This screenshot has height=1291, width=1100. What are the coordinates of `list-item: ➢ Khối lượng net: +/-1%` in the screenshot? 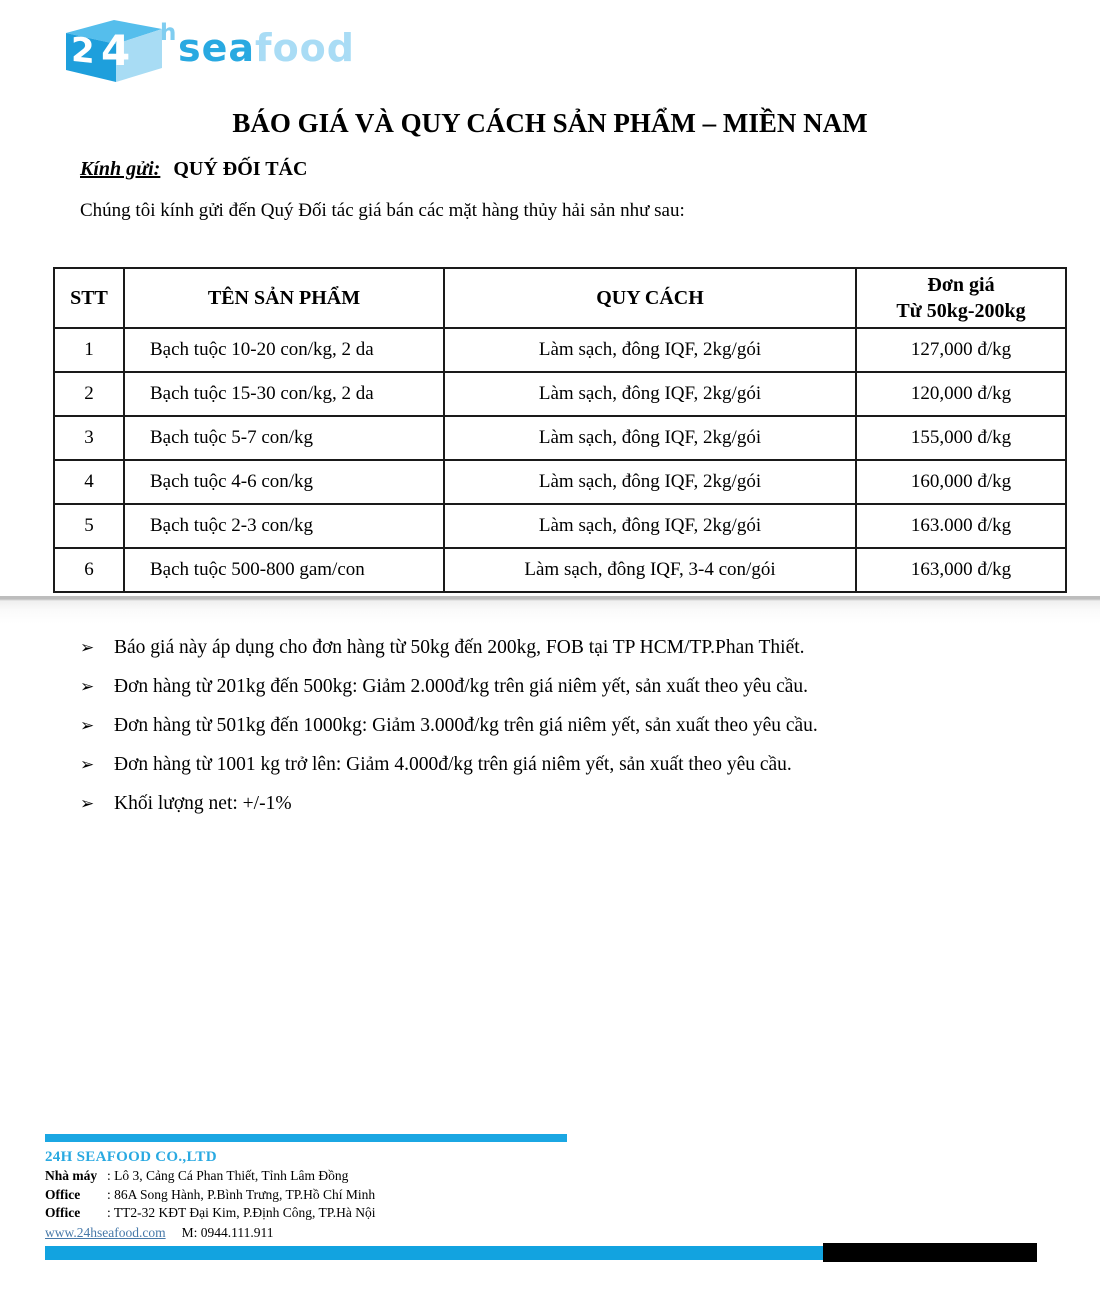 It's located at (555, 803).